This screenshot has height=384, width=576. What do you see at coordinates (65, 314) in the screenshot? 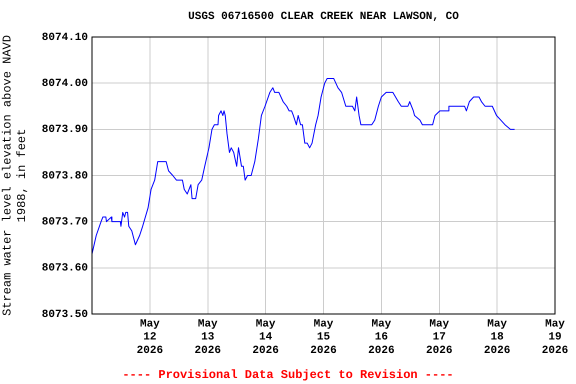
I see `y-tick-label: 8073.50` at bounding box center [65, 314].